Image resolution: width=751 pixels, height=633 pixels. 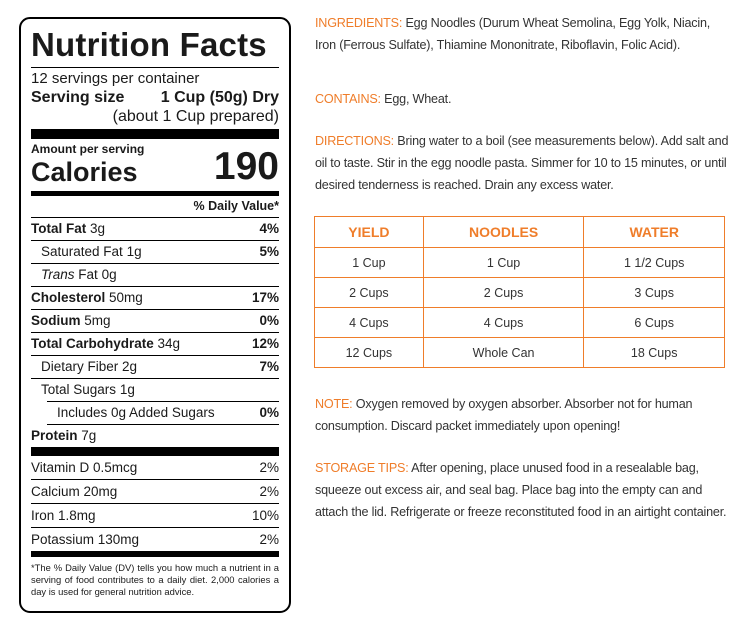 I want to click on vitamin-row-iron: Iron 1.8mg 10%, so click(x=155, y=516).